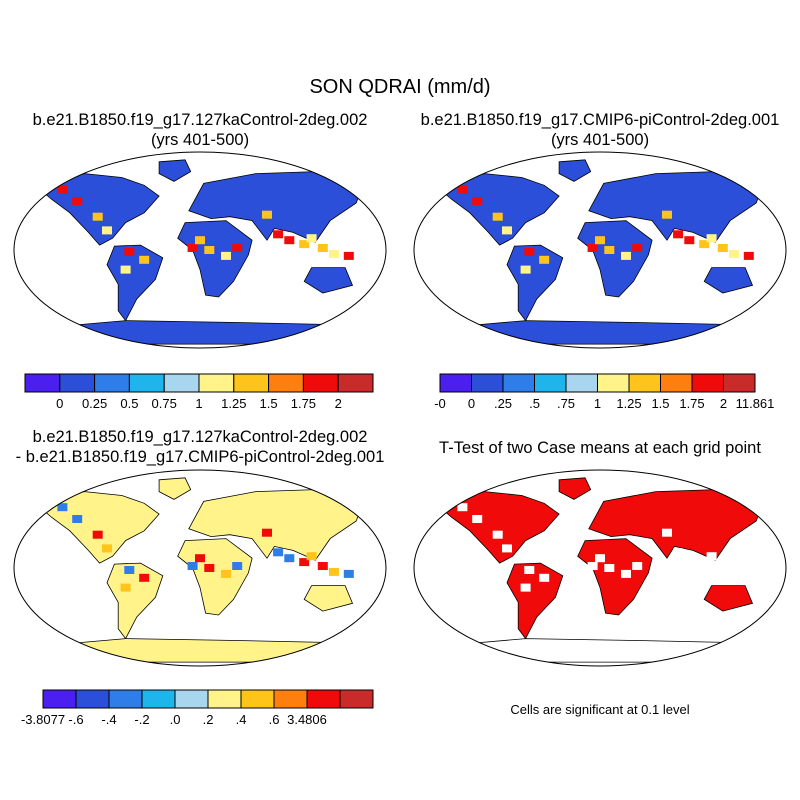 The image size is (800, 800). Describe the element at coordinates (440, 403) in the screenshot. I see `colorbar-tick-label: -0` at that location.